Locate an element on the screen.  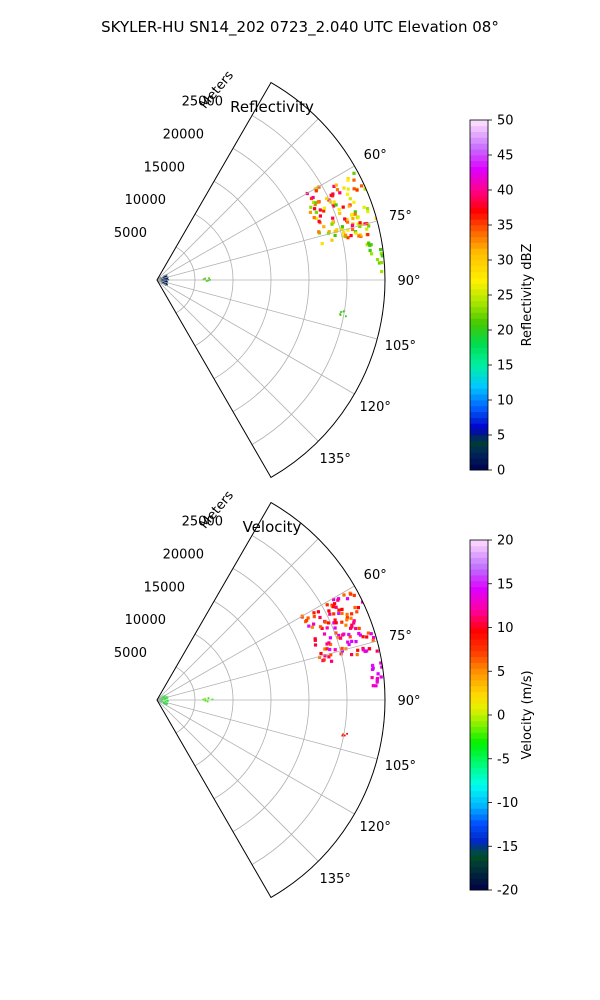
colorbar-tick-label: 25 is located at coordinates (505, 296).